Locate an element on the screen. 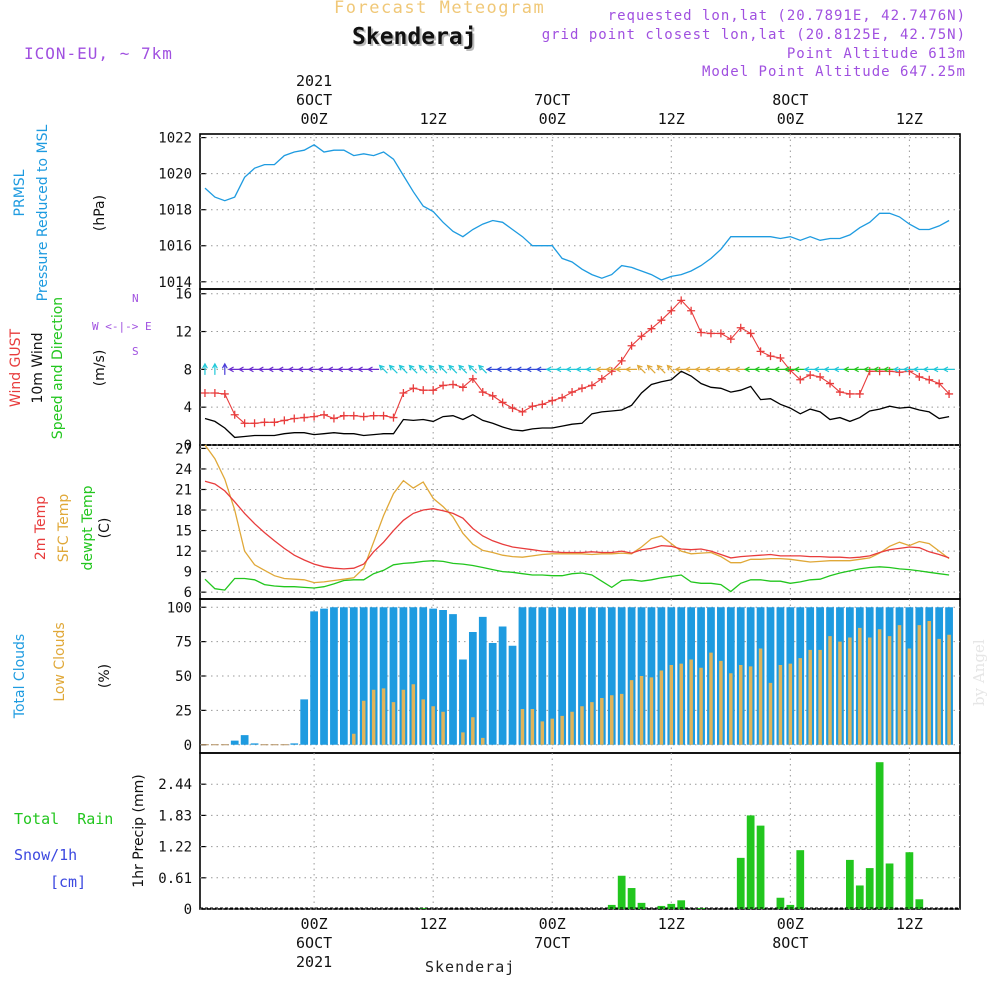 Image resolution: width=1000 pixels, height=1000 pixels. top-time-label: 12Z is located at coordinates (433, 119).